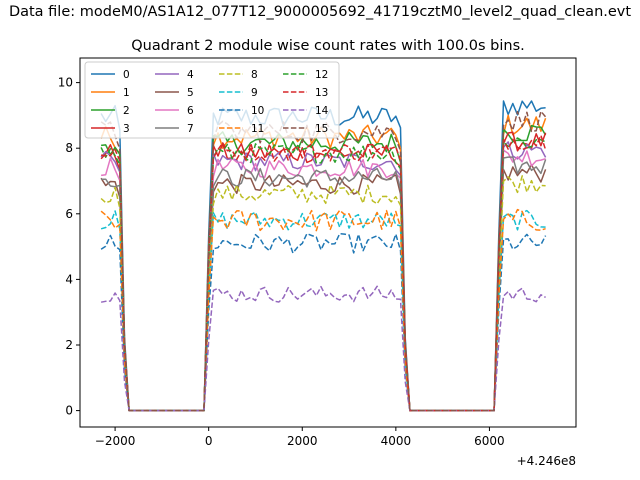 The width and height of the screenshot is (640, 480). I want to click on legend-label-10: 10, so click(257, 111).